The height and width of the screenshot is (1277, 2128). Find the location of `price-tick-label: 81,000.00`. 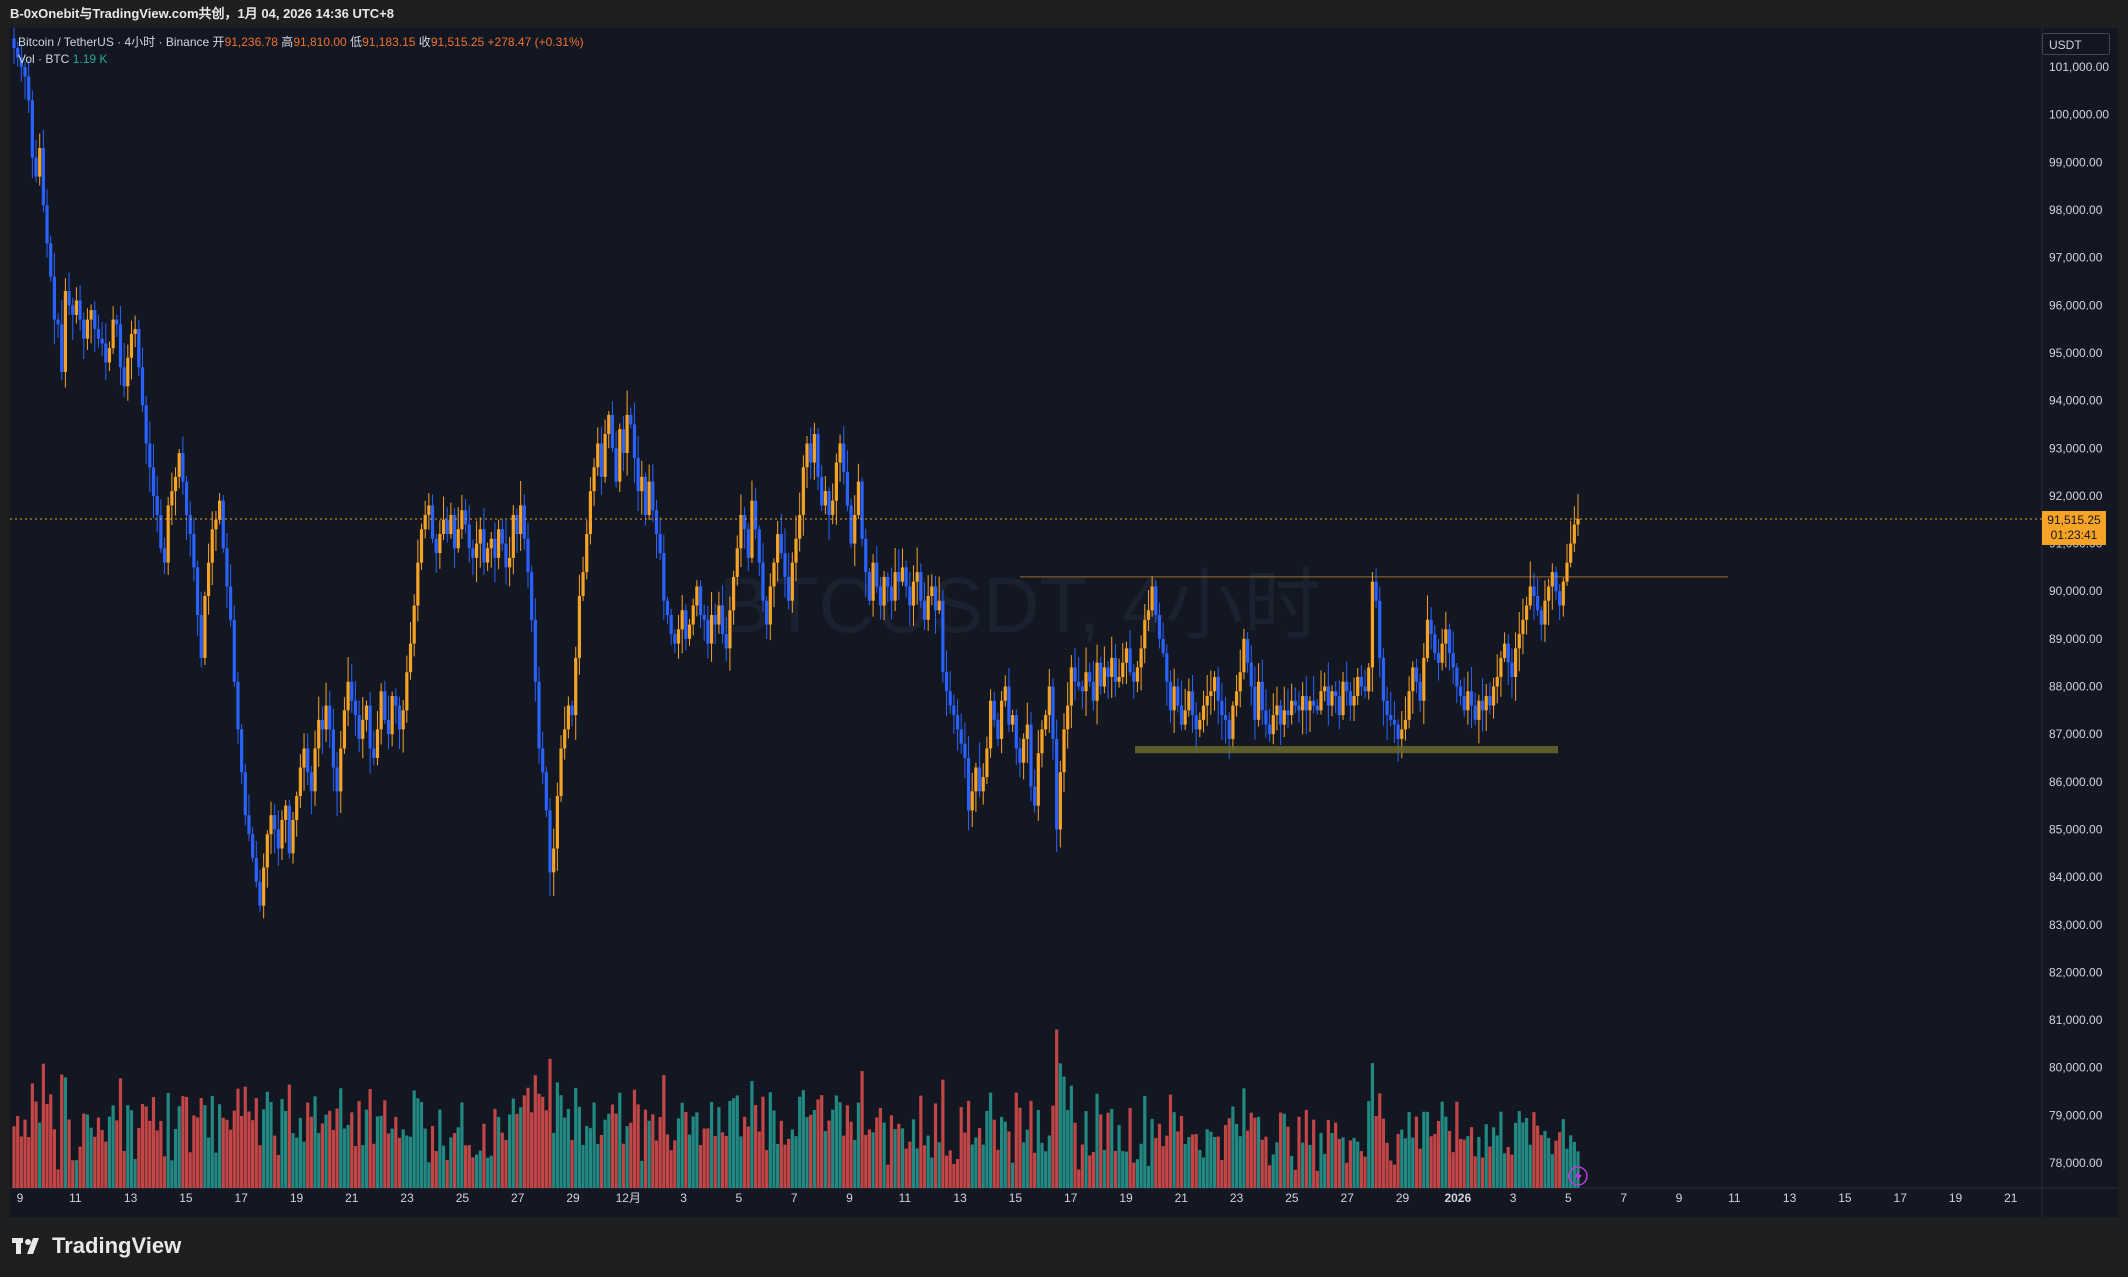

price-tick-label: 81,000.00 is located at coordinates (2076, 1020).